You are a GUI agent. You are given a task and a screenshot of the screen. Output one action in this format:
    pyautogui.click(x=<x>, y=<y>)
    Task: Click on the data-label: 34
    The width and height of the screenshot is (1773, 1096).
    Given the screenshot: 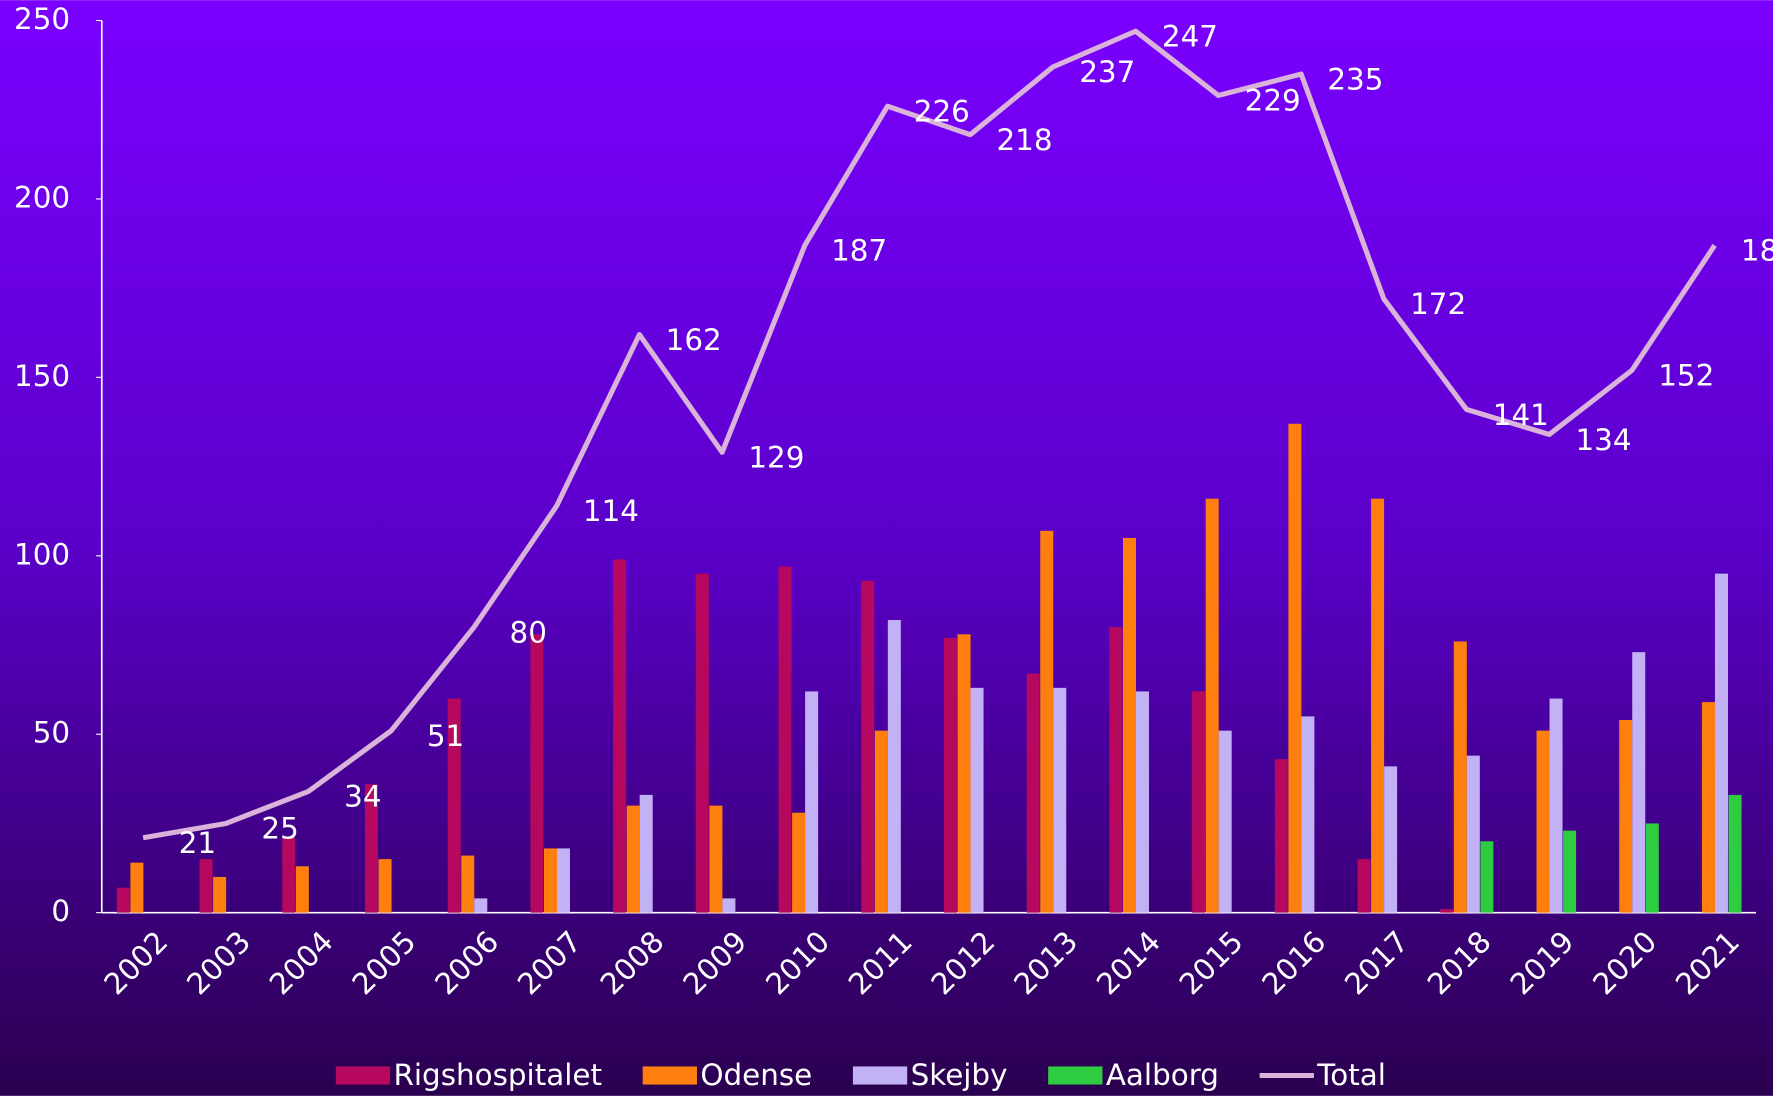 What is the action you would take?
    pyautogui.click(x=362, y=797)
    